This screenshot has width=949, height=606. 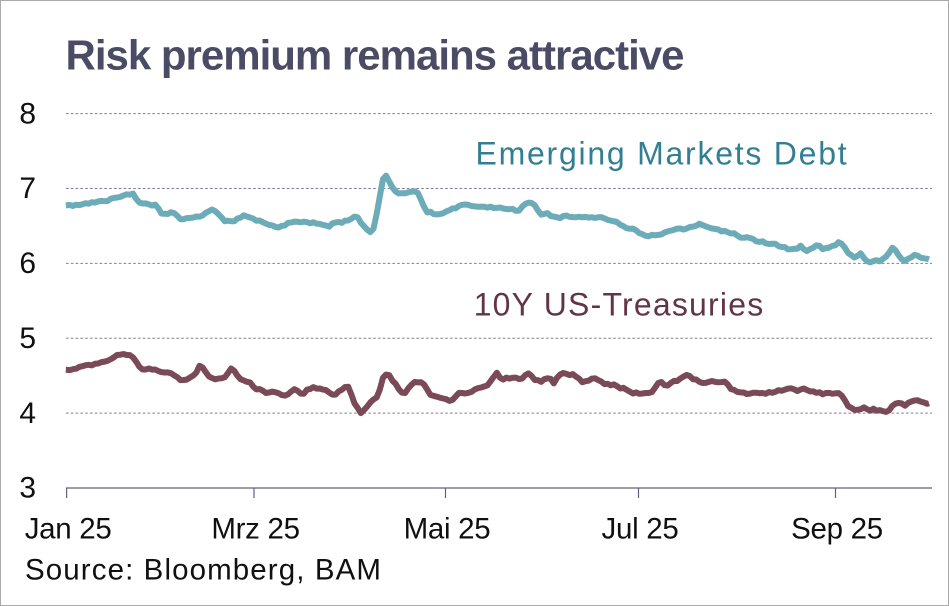 I want to click on svg-text: Jul 25, so click(x=640, y=529).